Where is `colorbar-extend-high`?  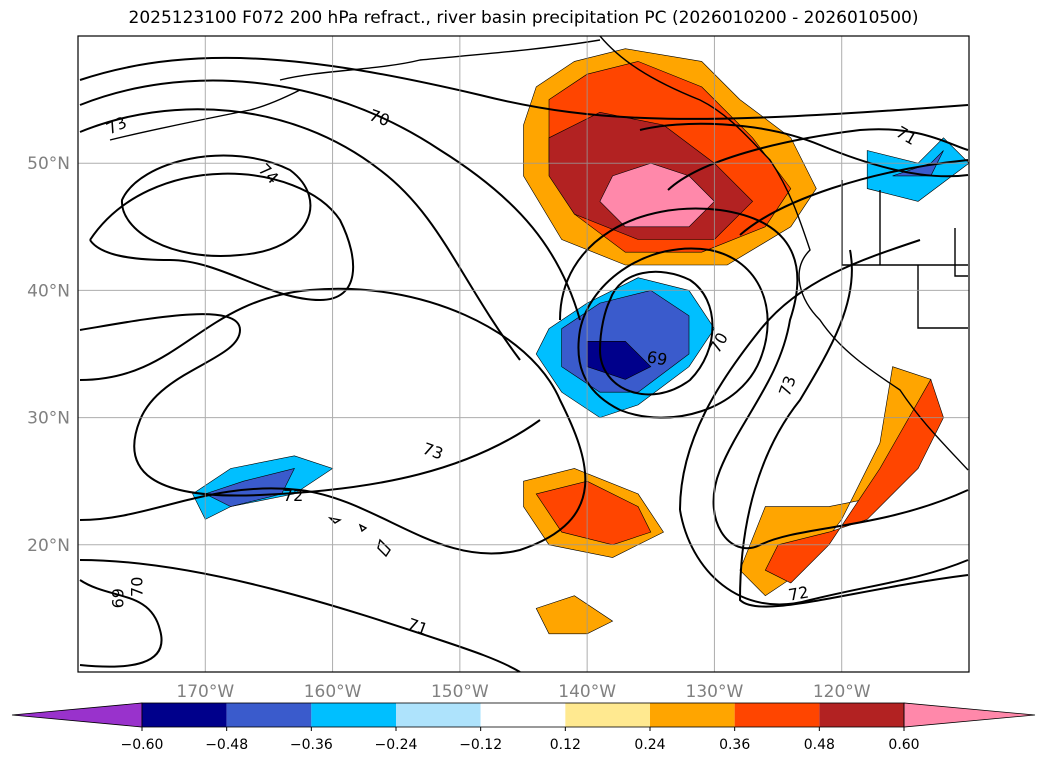
colorbar-extend-high is located at coordinates (969, 715).